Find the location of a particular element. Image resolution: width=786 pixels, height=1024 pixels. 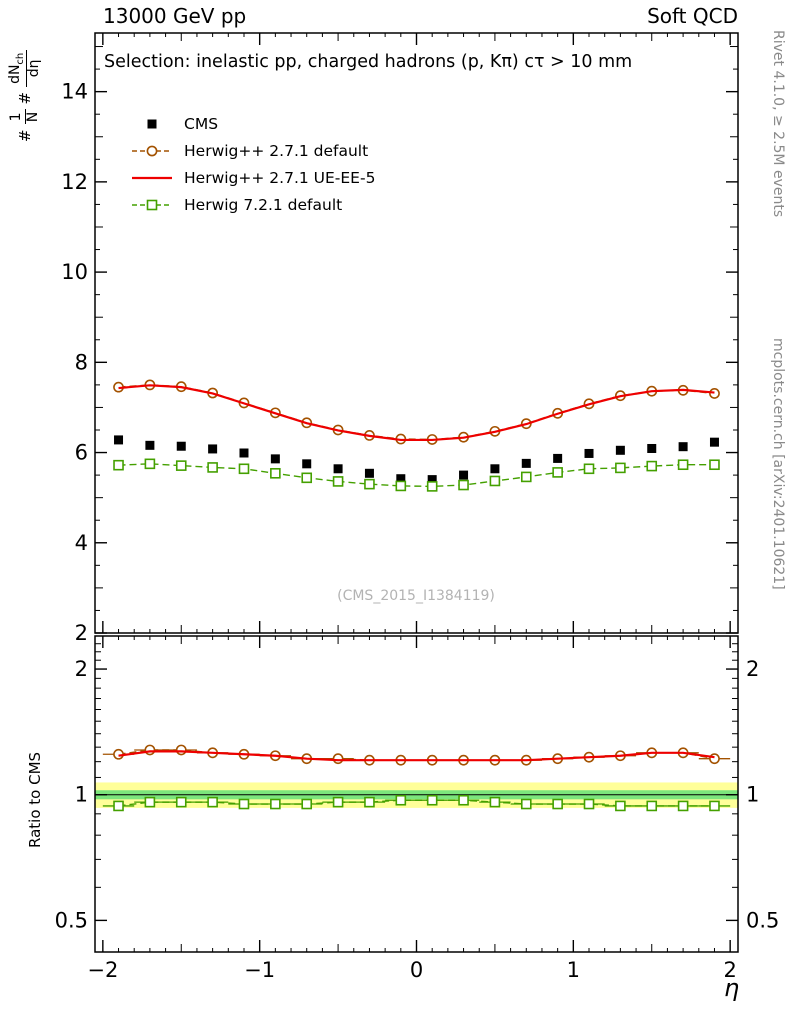

ylabel-hash1: # is located at coordinates (25, 135).